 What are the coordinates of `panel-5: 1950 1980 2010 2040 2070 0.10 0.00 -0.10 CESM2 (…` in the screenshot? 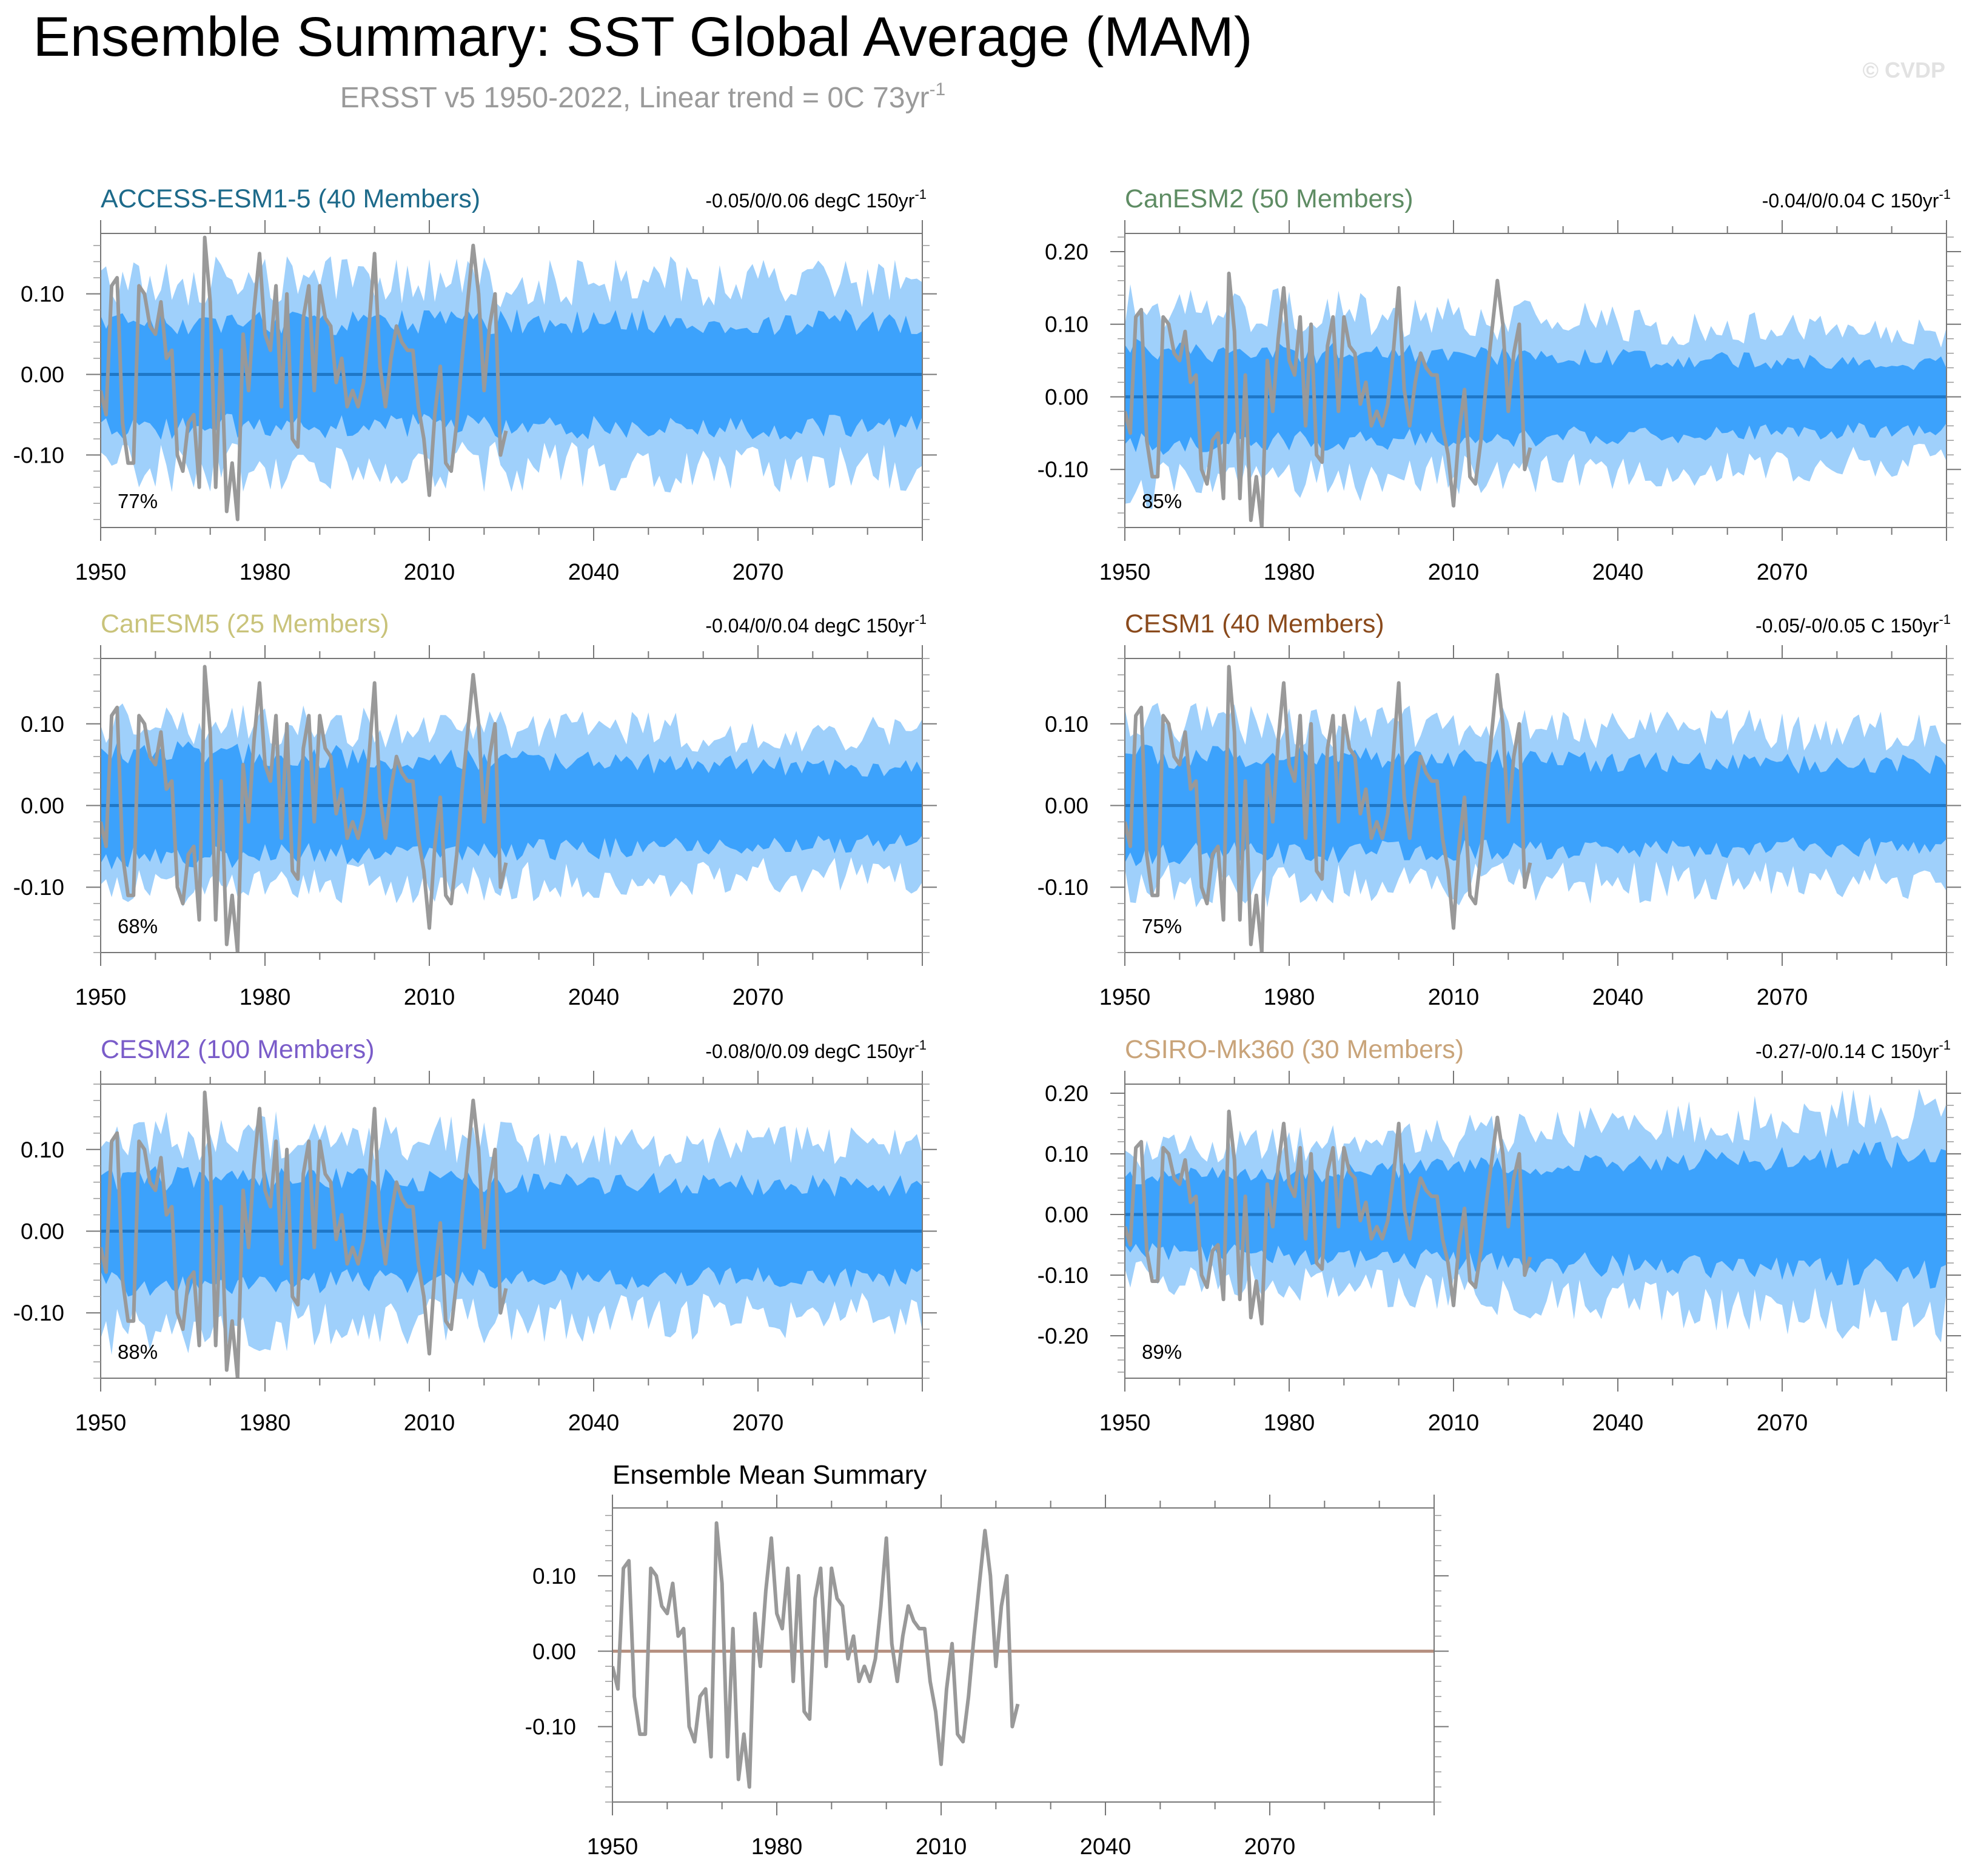 It's located at (475, 1235).